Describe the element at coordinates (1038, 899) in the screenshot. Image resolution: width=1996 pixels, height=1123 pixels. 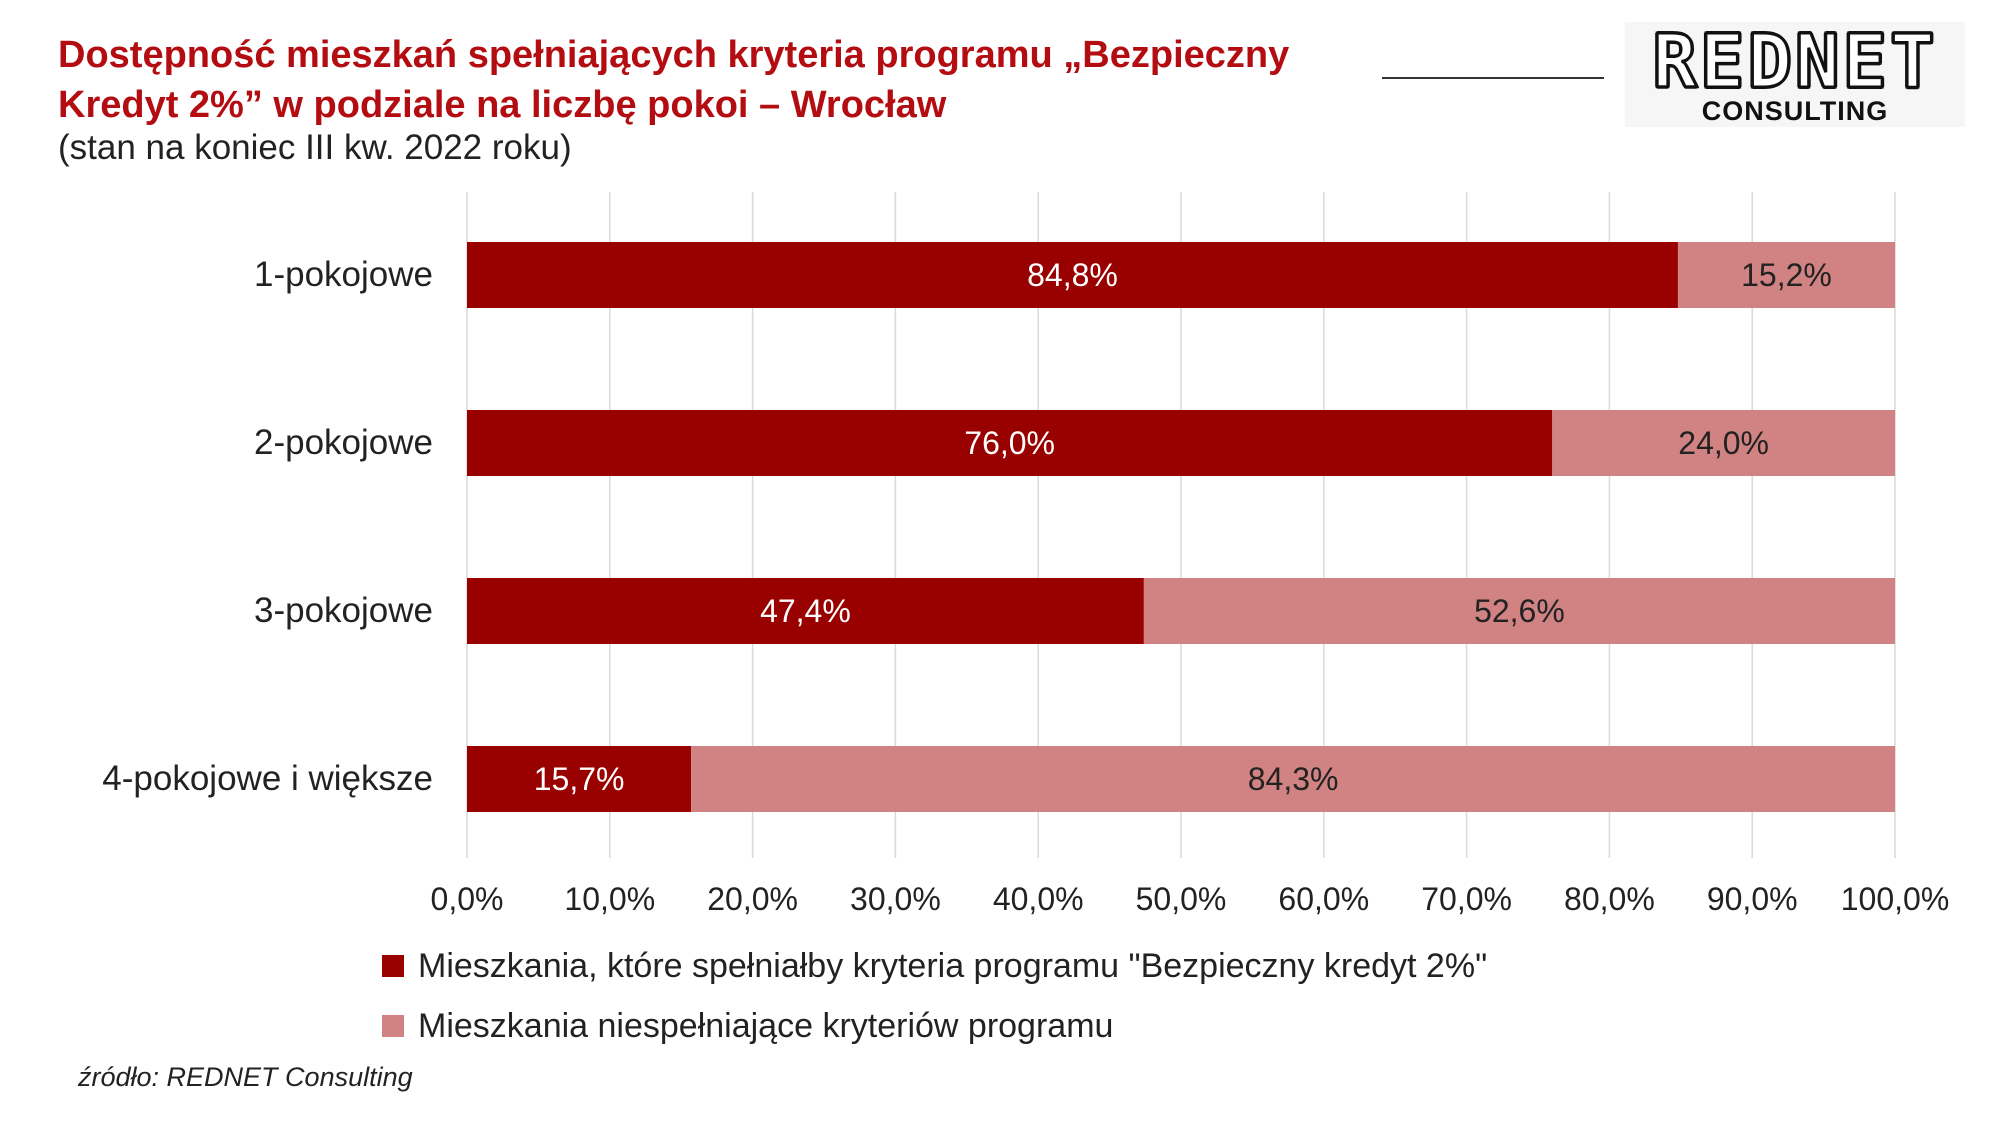
I see `x-tick-label: 40,0%` at that location.